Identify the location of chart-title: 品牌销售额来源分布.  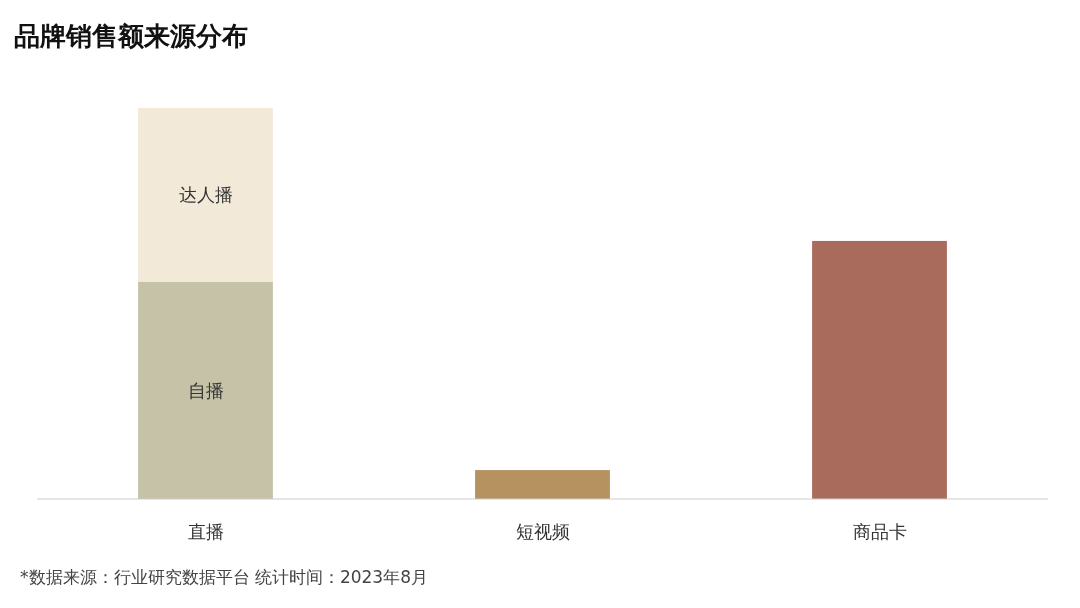
(131, 36).